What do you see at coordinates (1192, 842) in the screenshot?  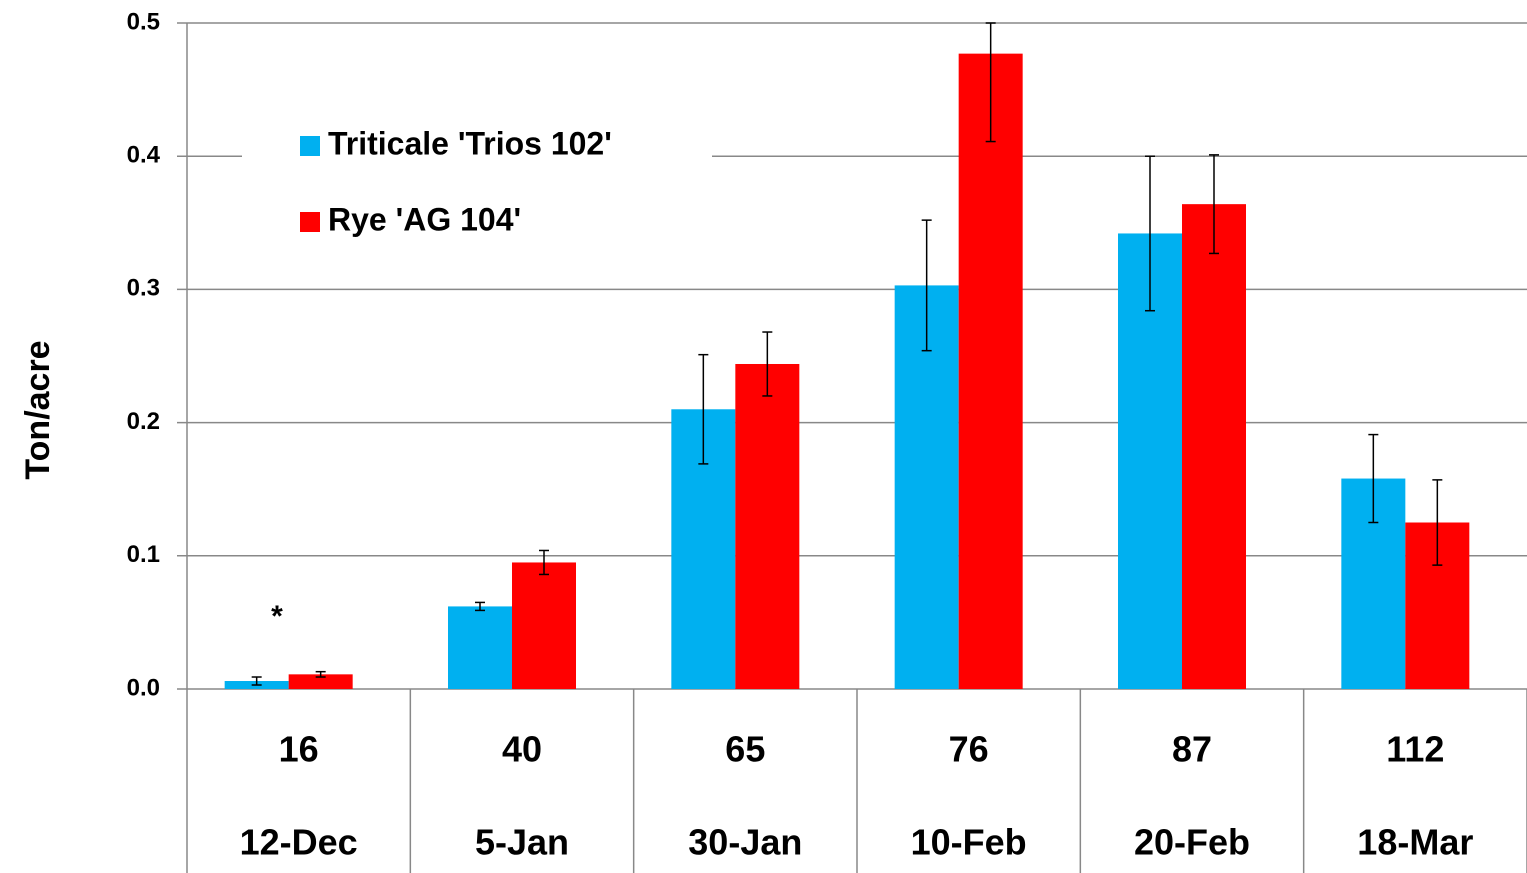 I see `x-tick-date: 20-Feb` at bounding box center [1192, 842].